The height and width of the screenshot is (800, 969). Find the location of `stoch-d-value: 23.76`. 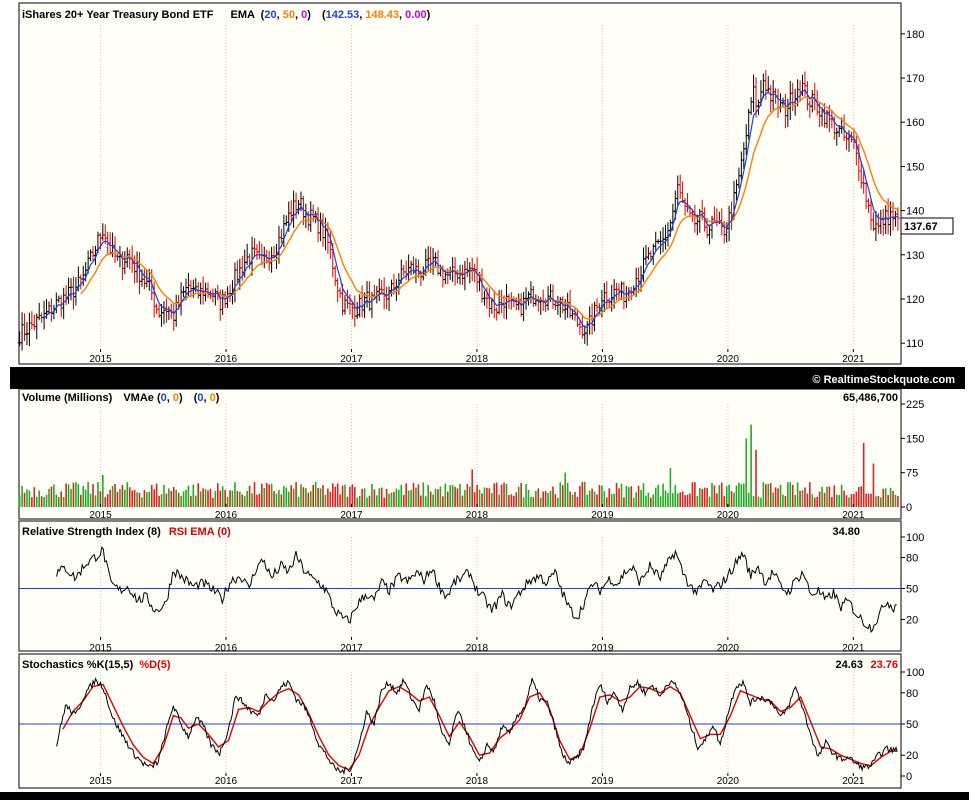

stoch-d-value: 23.76 is located at coordinates (884, 665).